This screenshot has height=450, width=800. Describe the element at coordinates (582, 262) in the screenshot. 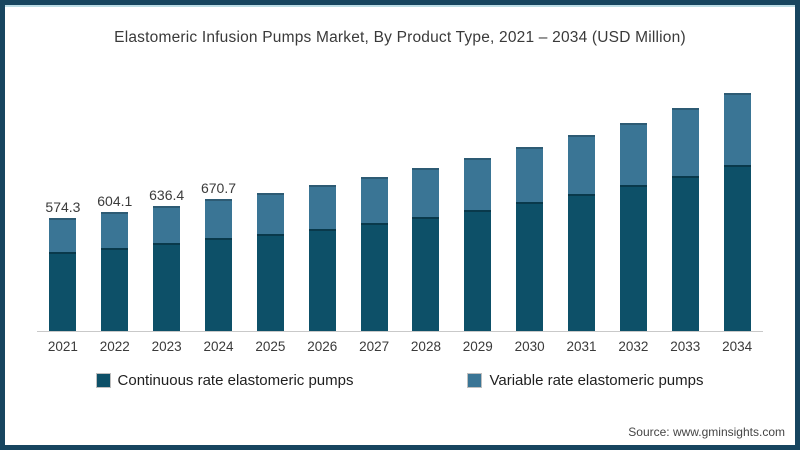

I see `segment-continuous-2031` at that location.